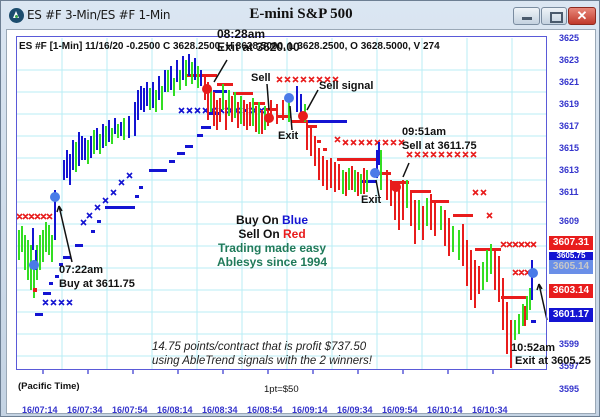 The image size is (600, 417). I want to click on tagline-1: Trading made easy, so click(272, 248).